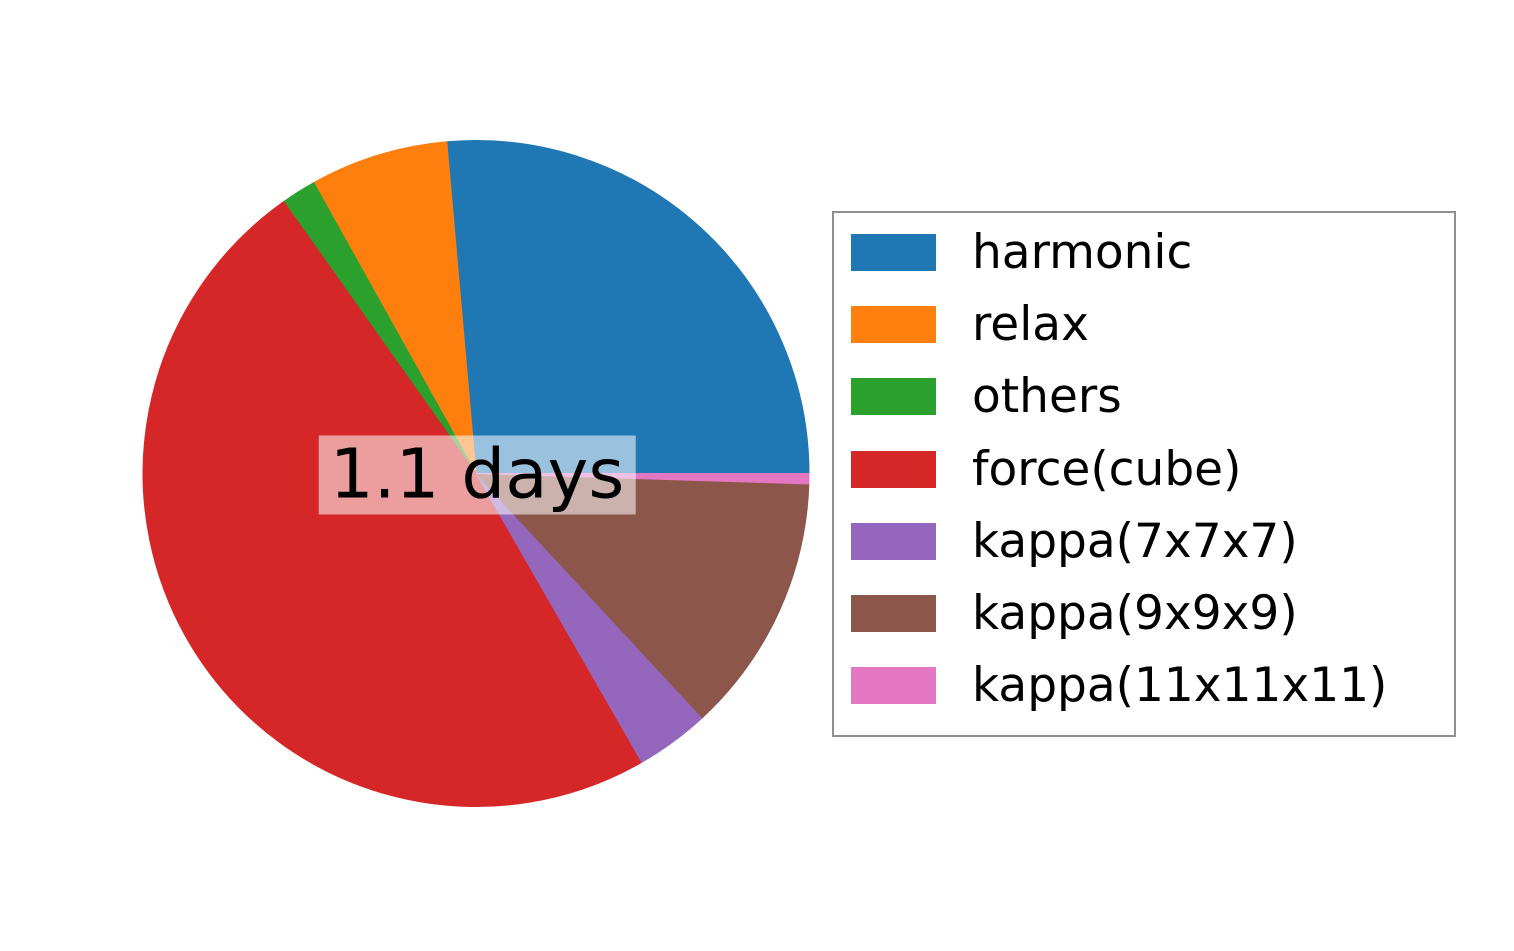 The height and width of the screenshot is (951, 1514). Describe the element at coordinates (477, 475) in the screenshot. I see `center-label: 1.1 days` at that location.